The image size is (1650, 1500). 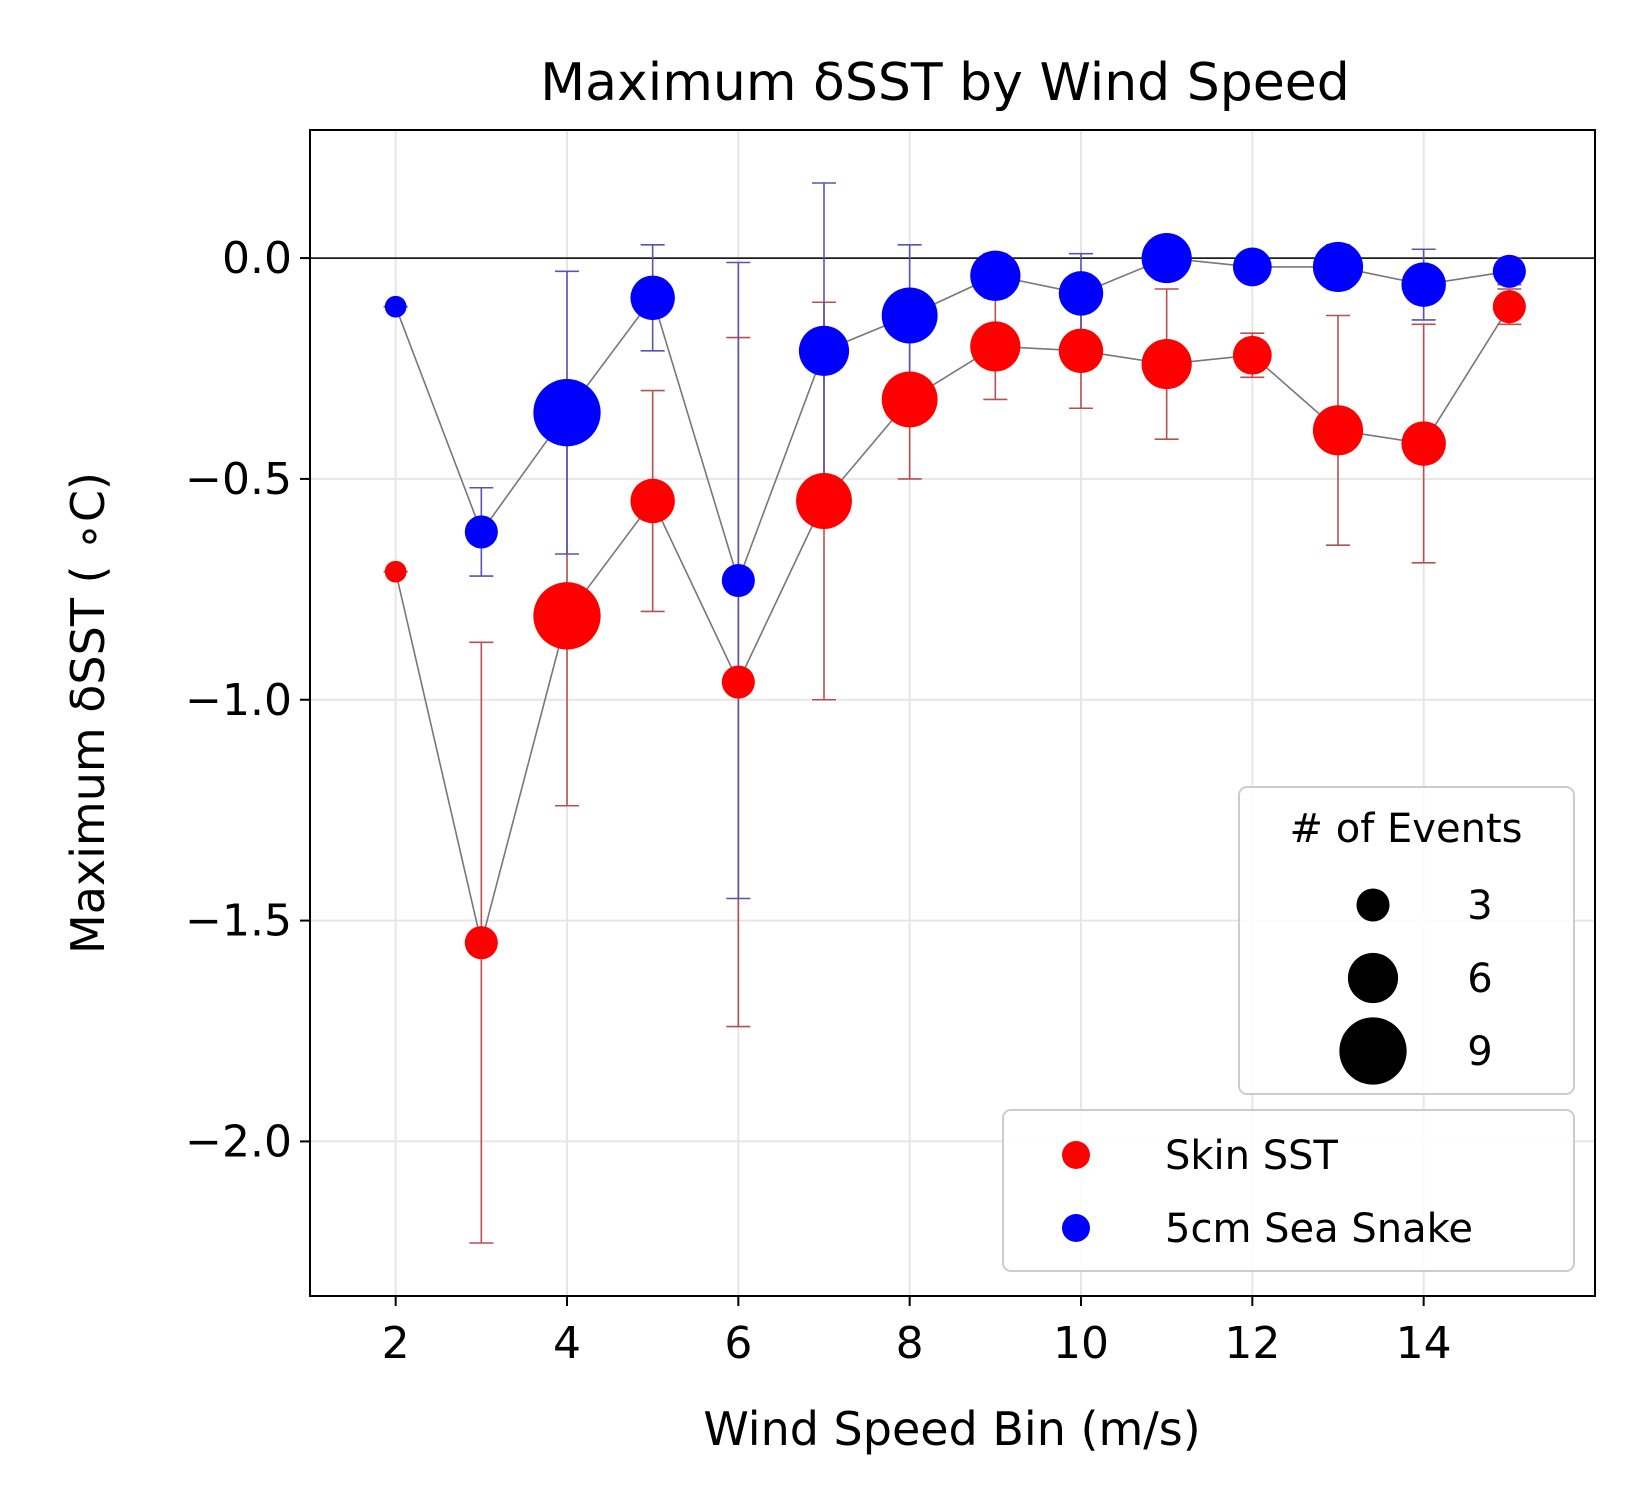 I want to click on x-tick-label: 4, so click(x=567, y=1343).